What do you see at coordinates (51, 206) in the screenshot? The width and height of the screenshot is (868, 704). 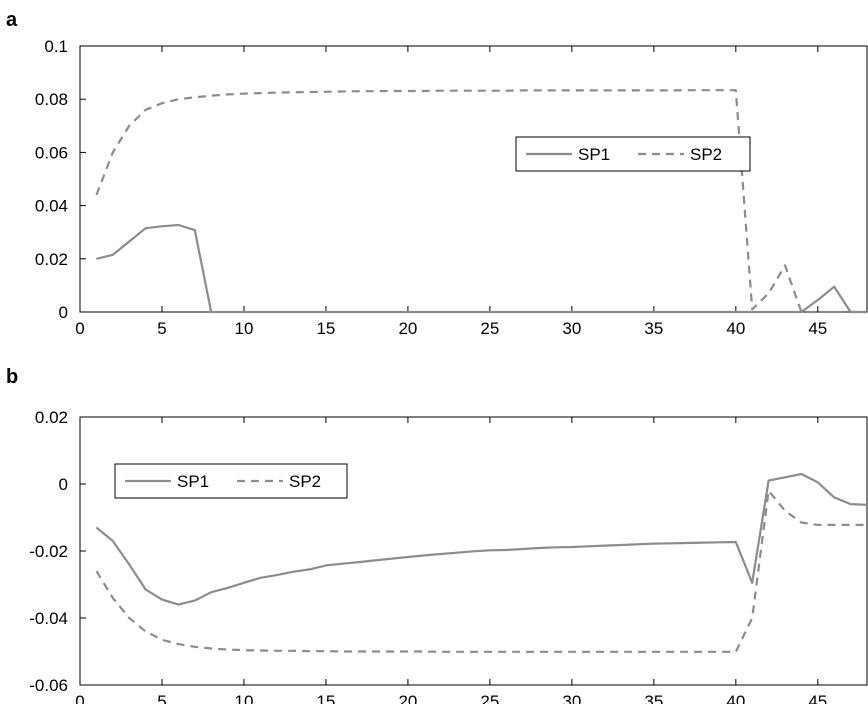 I see `y-tick-label: 0.04` at bounding box center [51, 206].